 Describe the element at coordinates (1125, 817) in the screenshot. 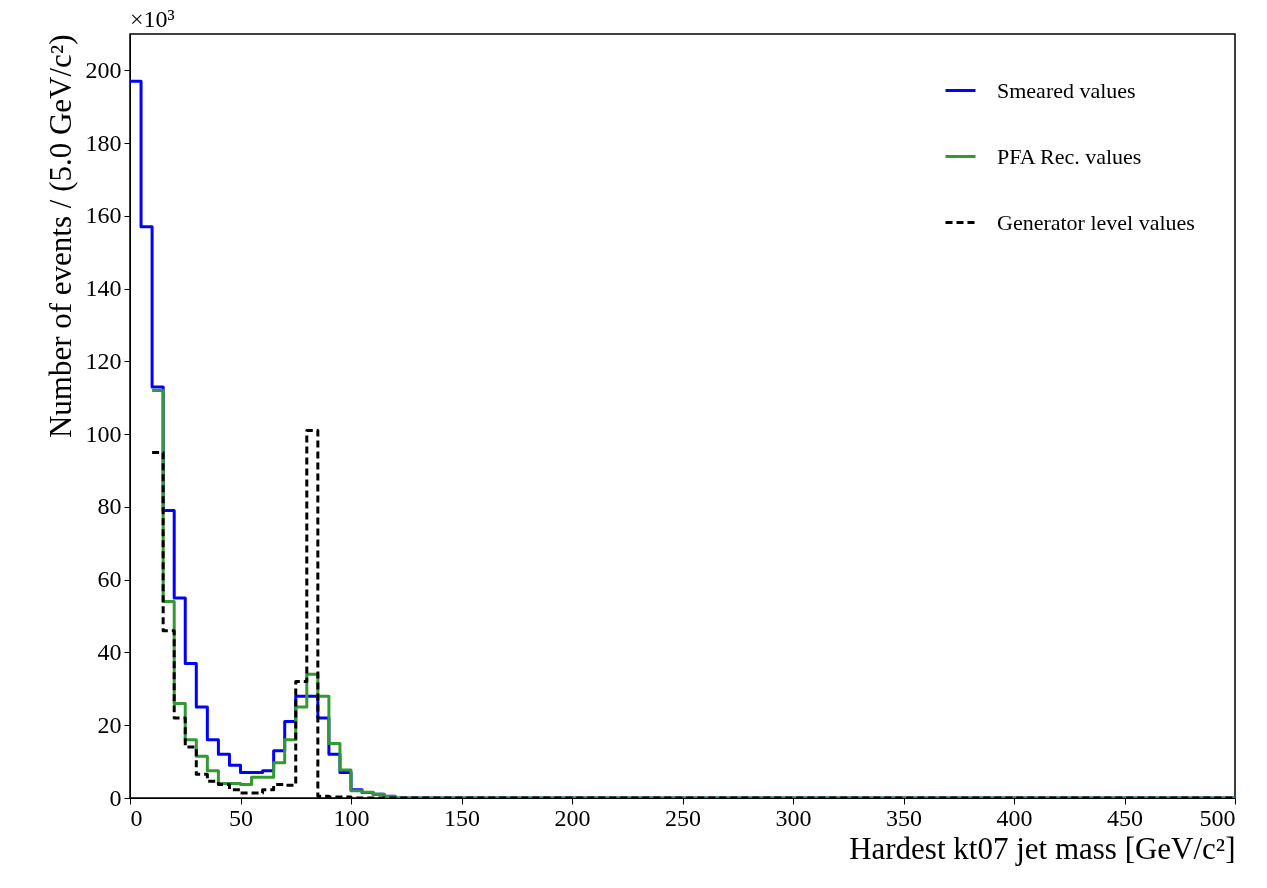

I see `x-tick-label: 450` at that location.